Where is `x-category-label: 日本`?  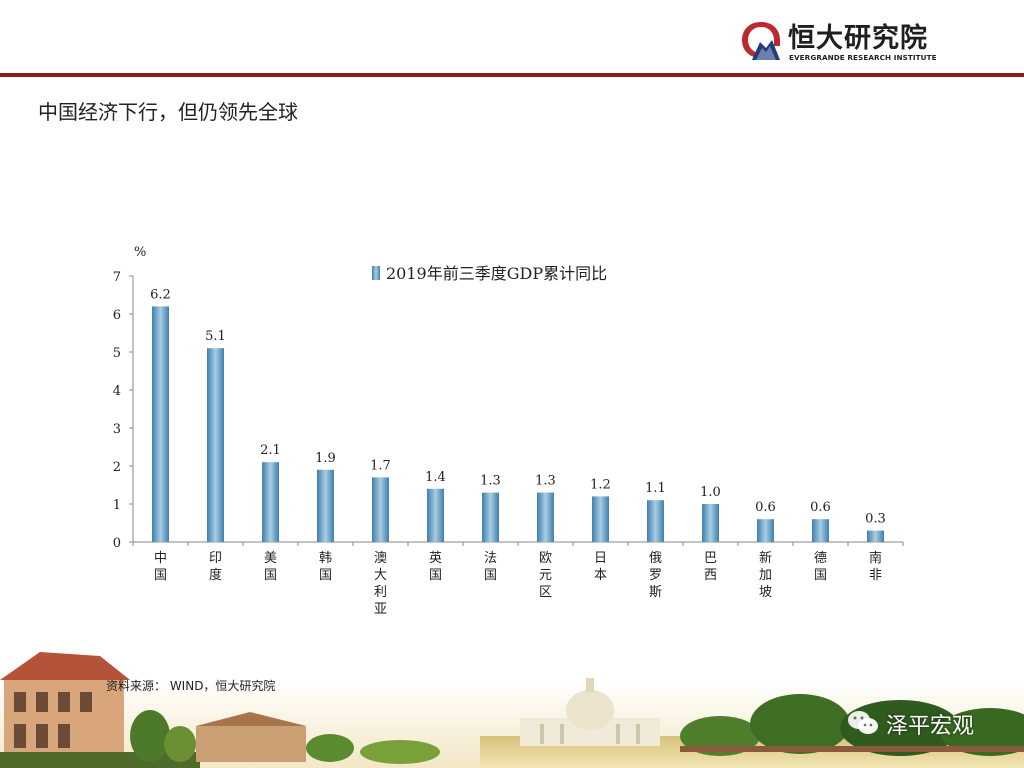 x-category-label: 日本 is located at coordinates (600, 567).